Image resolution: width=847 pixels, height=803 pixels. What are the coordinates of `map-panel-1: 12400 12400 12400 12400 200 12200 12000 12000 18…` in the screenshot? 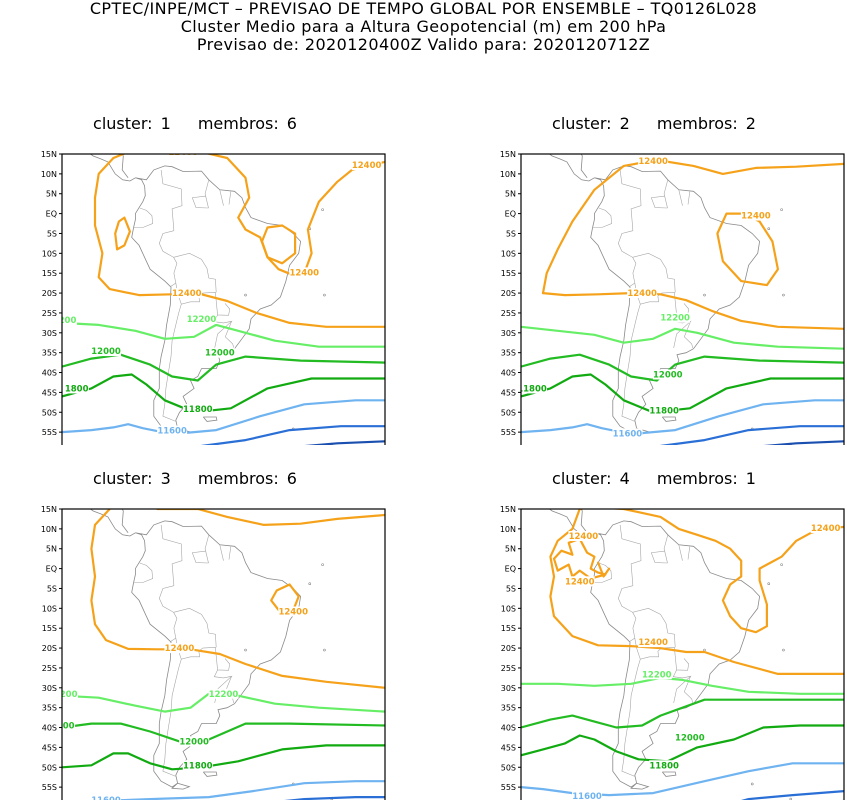 It's located at (213, 297).